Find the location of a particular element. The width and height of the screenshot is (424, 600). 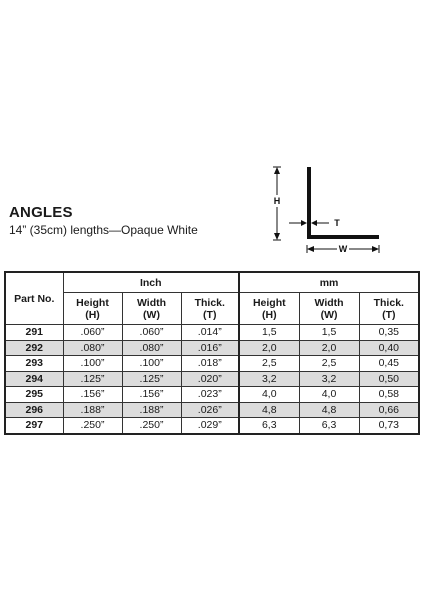

table-row: 291 .060” .060” .014” 1,5 1,5 0,35 is located at coordinates (212, 332).